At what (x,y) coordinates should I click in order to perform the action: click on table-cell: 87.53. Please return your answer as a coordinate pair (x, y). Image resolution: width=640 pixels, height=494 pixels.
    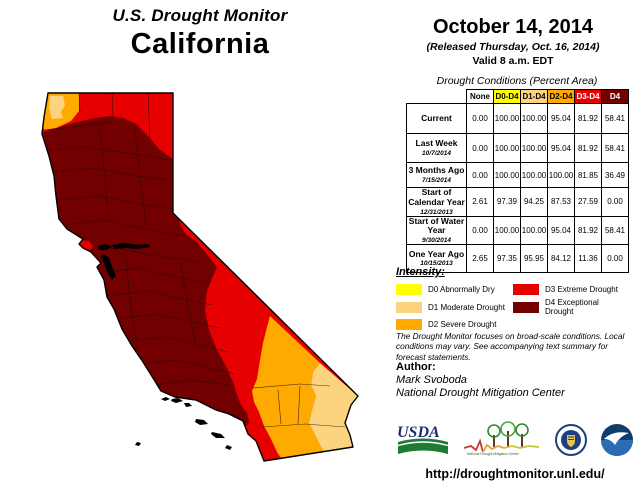
    Looking at the image, I should click on (561, 202).